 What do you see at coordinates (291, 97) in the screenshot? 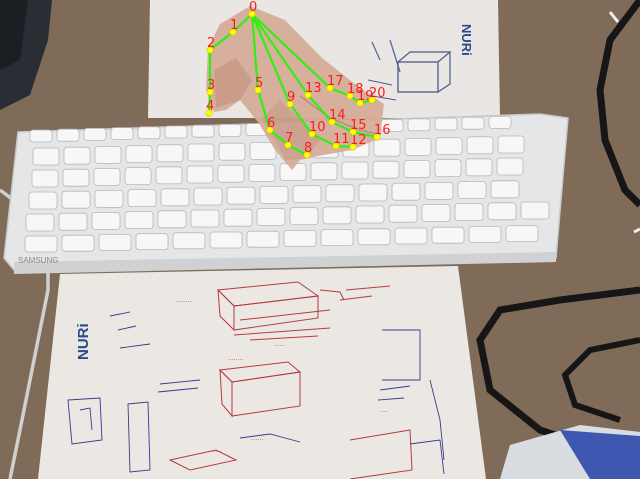
I see `landmark-label: 9` at bounding box center [291, 97].